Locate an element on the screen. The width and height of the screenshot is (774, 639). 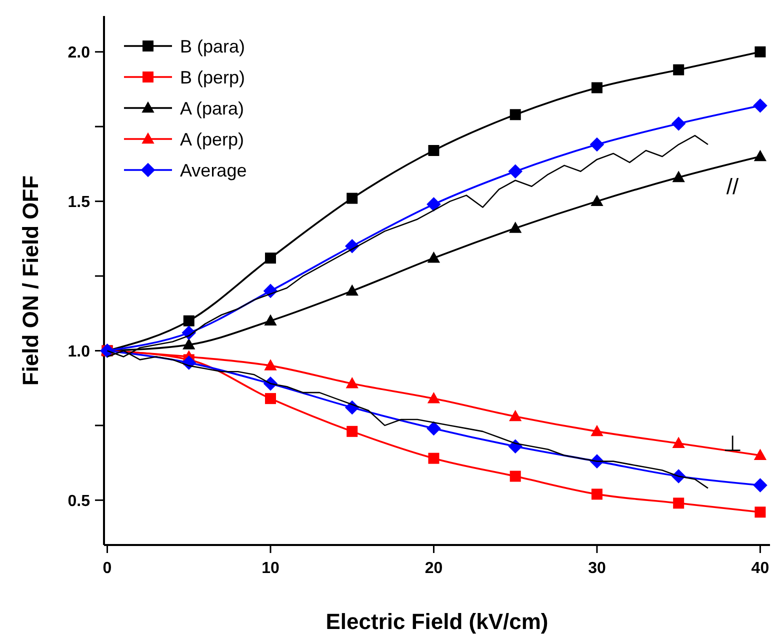
x-tick-label: 40 is located at coordinates (760, 568).